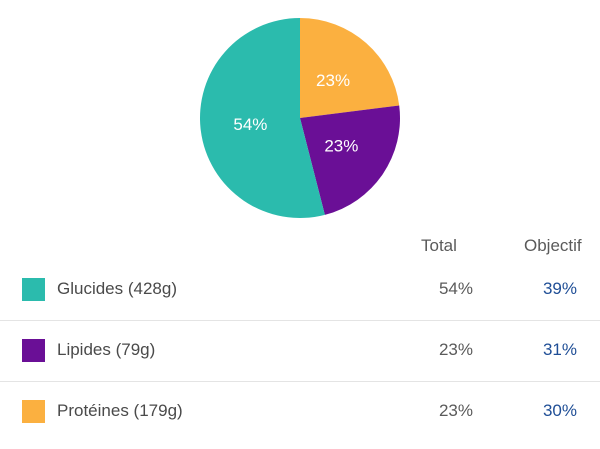  I want to click on macro-total-percent: 54%, so click(455, 288).